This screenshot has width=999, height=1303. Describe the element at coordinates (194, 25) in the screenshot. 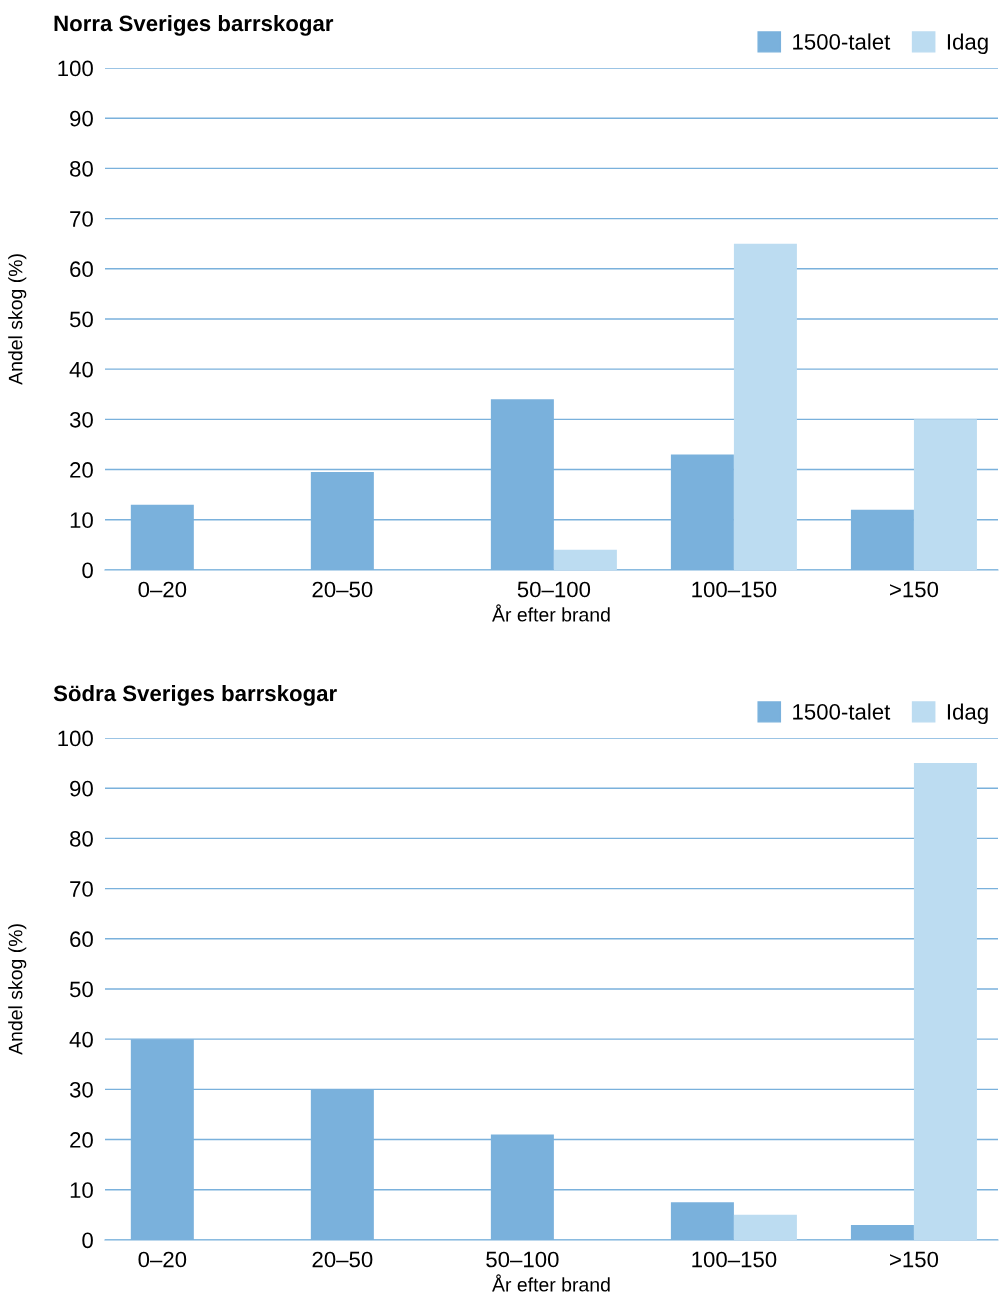

I see `chart-title: Norra Sveriges barrskogar` at that location.